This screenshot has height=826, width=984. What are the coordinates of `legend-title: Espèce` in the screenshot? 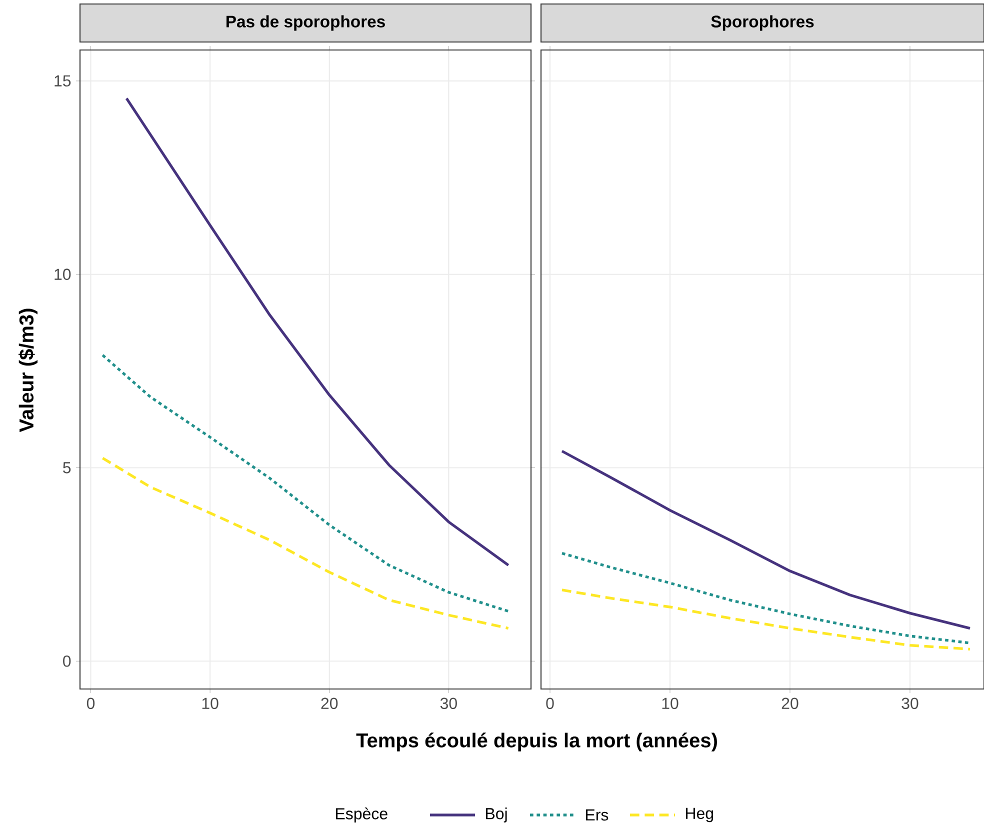 It's located at (362, 815).